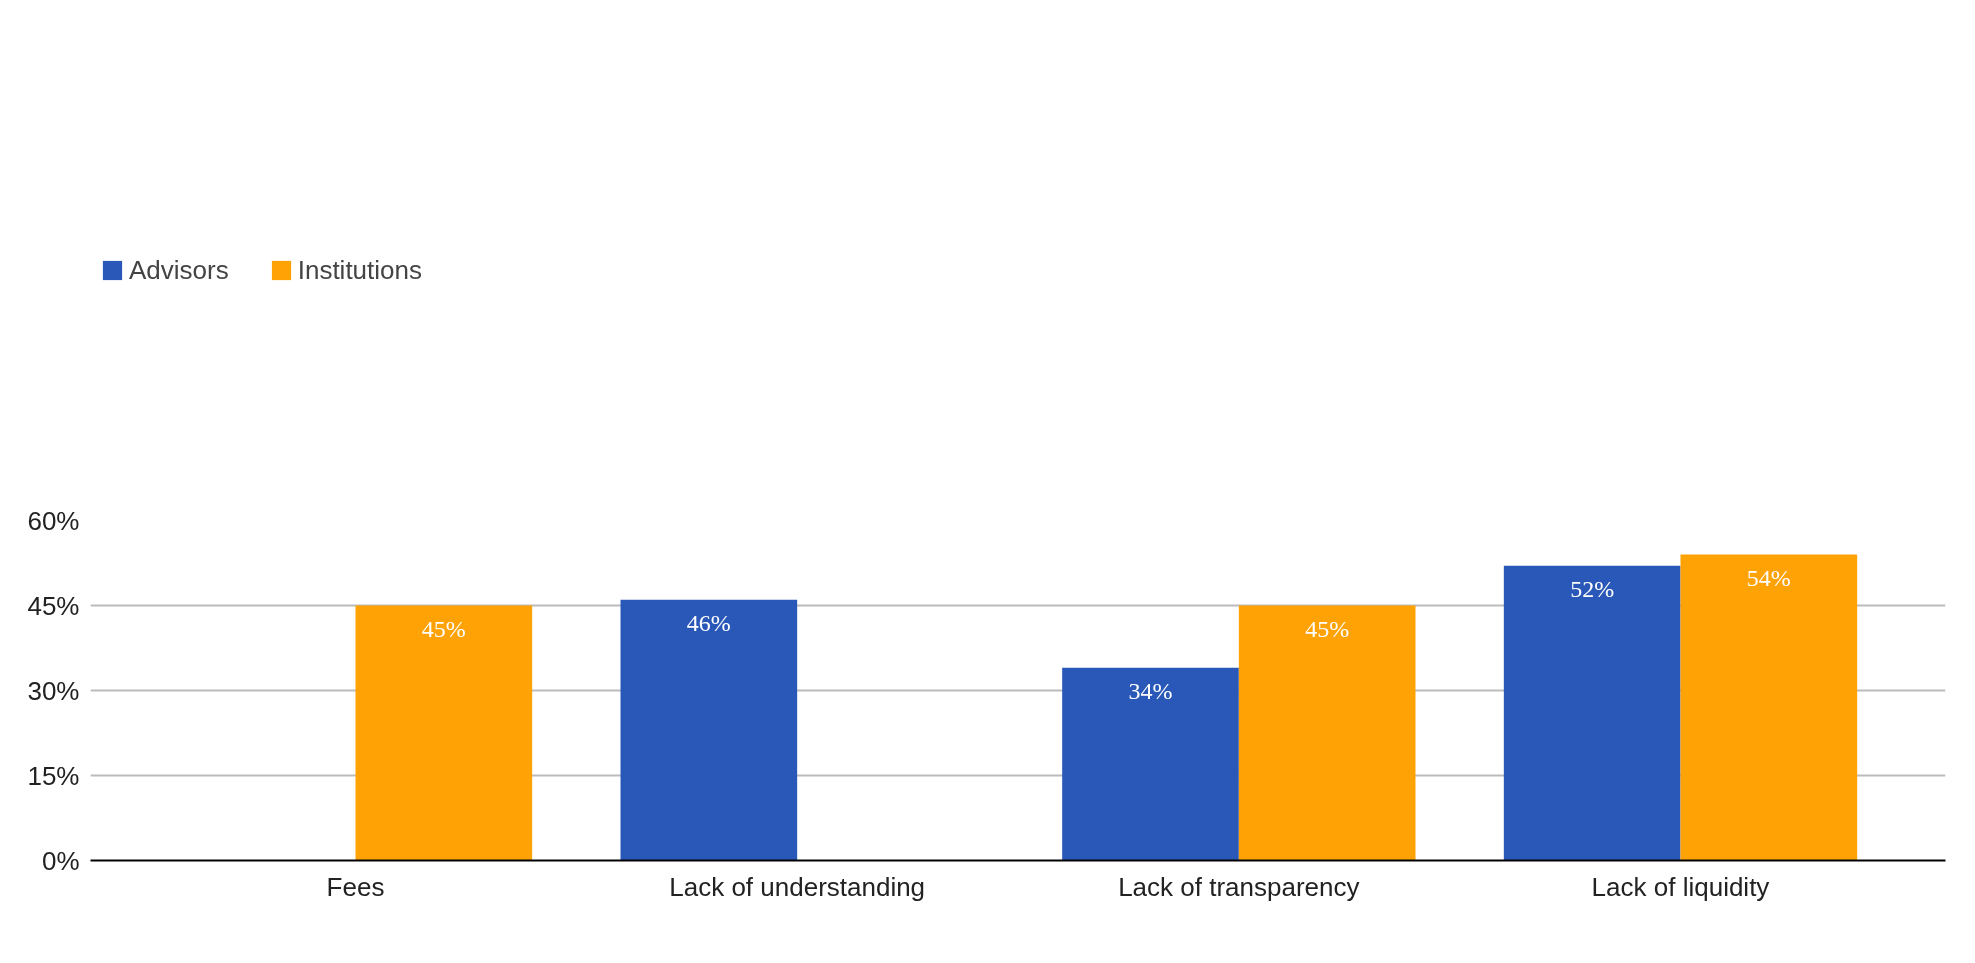 Image resolution: width=1975 pixels, height=963 pixels. What do you see at coordinates (60, 860) in the screenshot?
I see `y-tick-label: 0%` at bounding box center [60, 860].